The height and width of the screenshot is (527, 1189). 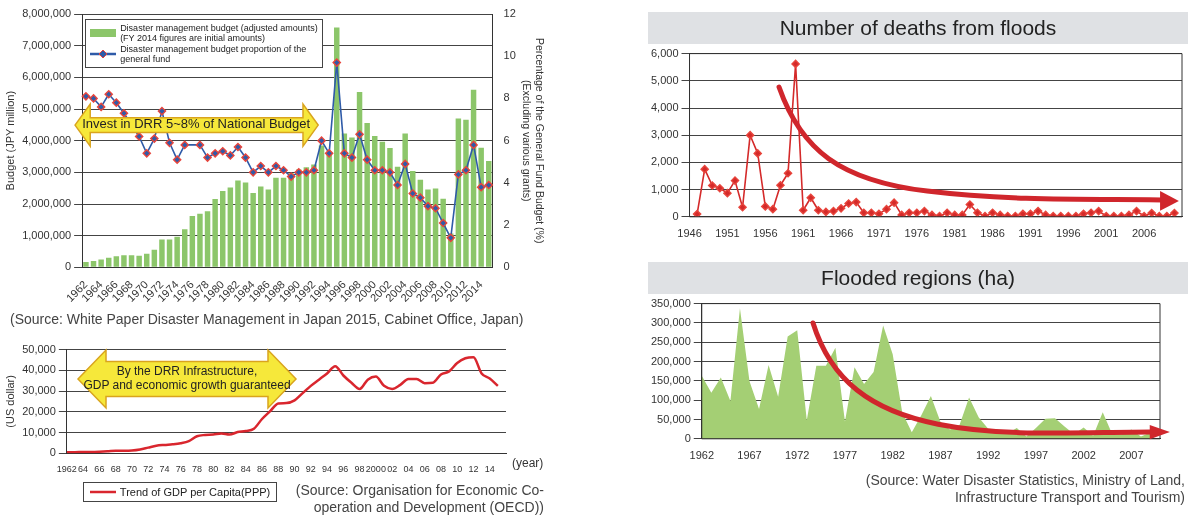 What do you see at coordinates (47, 76) in the screenshot?
I see `y-tick-label: 6,000,000` at bounding box center [47, 76].